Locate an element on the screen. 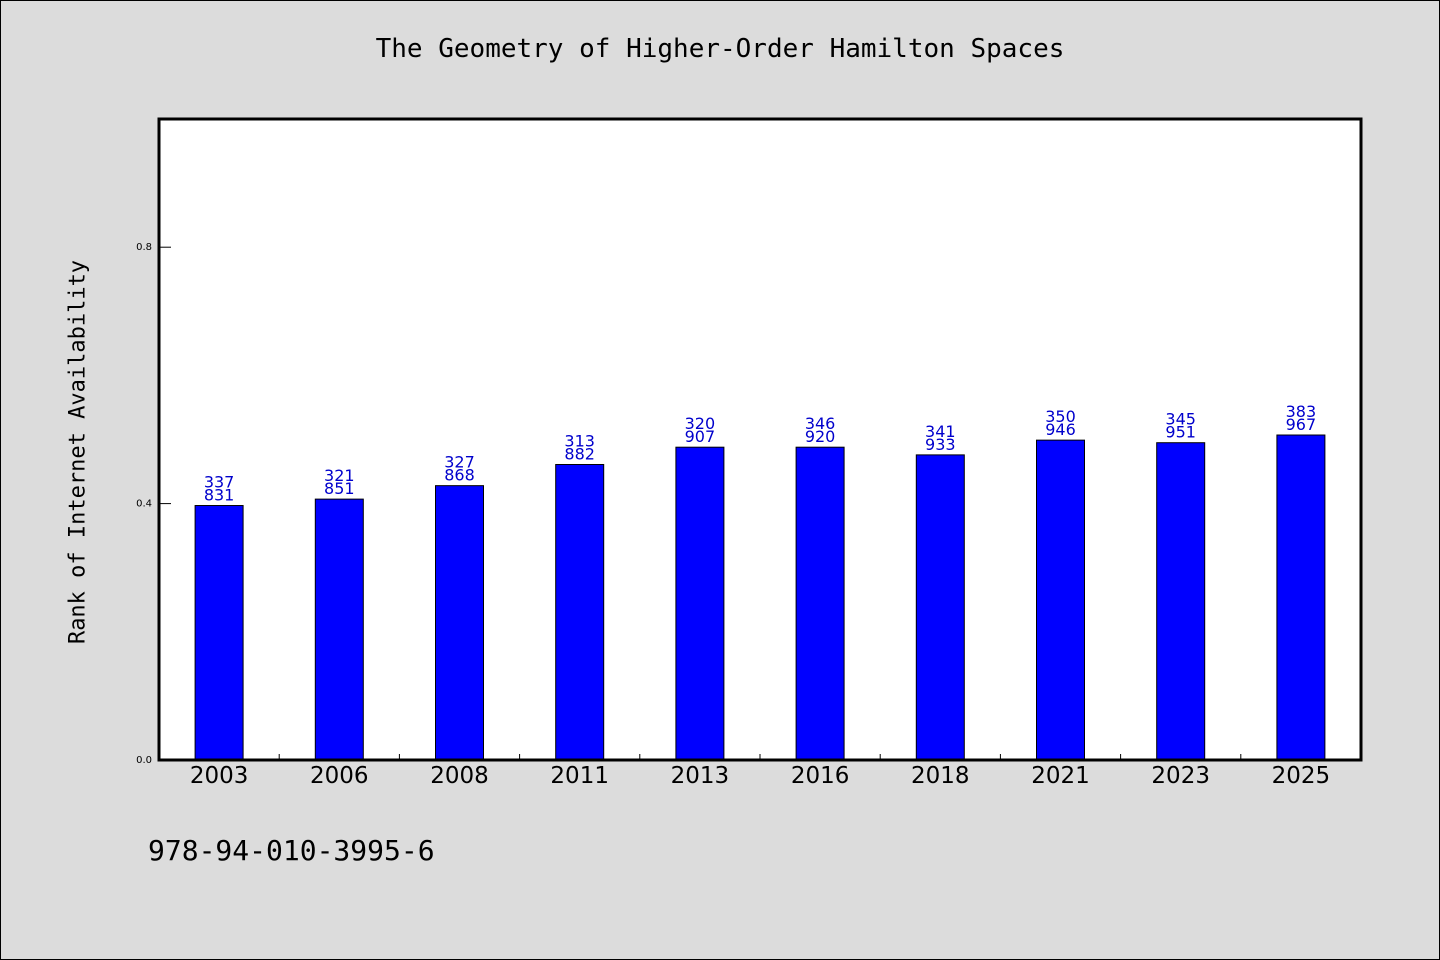 The height and width of the screenshot is (960, 1440). bar-2021 is located at coordinates (1060, 600).